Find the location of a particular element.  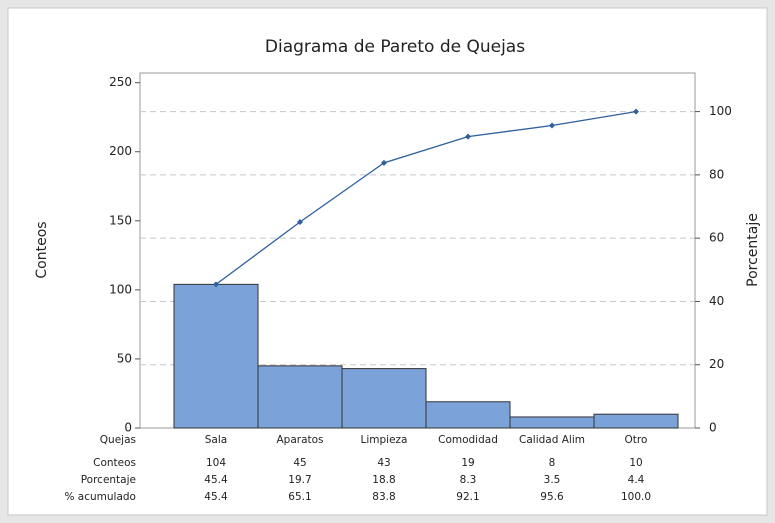

table-row-label: Conteos is located at coordinates (114, 463).